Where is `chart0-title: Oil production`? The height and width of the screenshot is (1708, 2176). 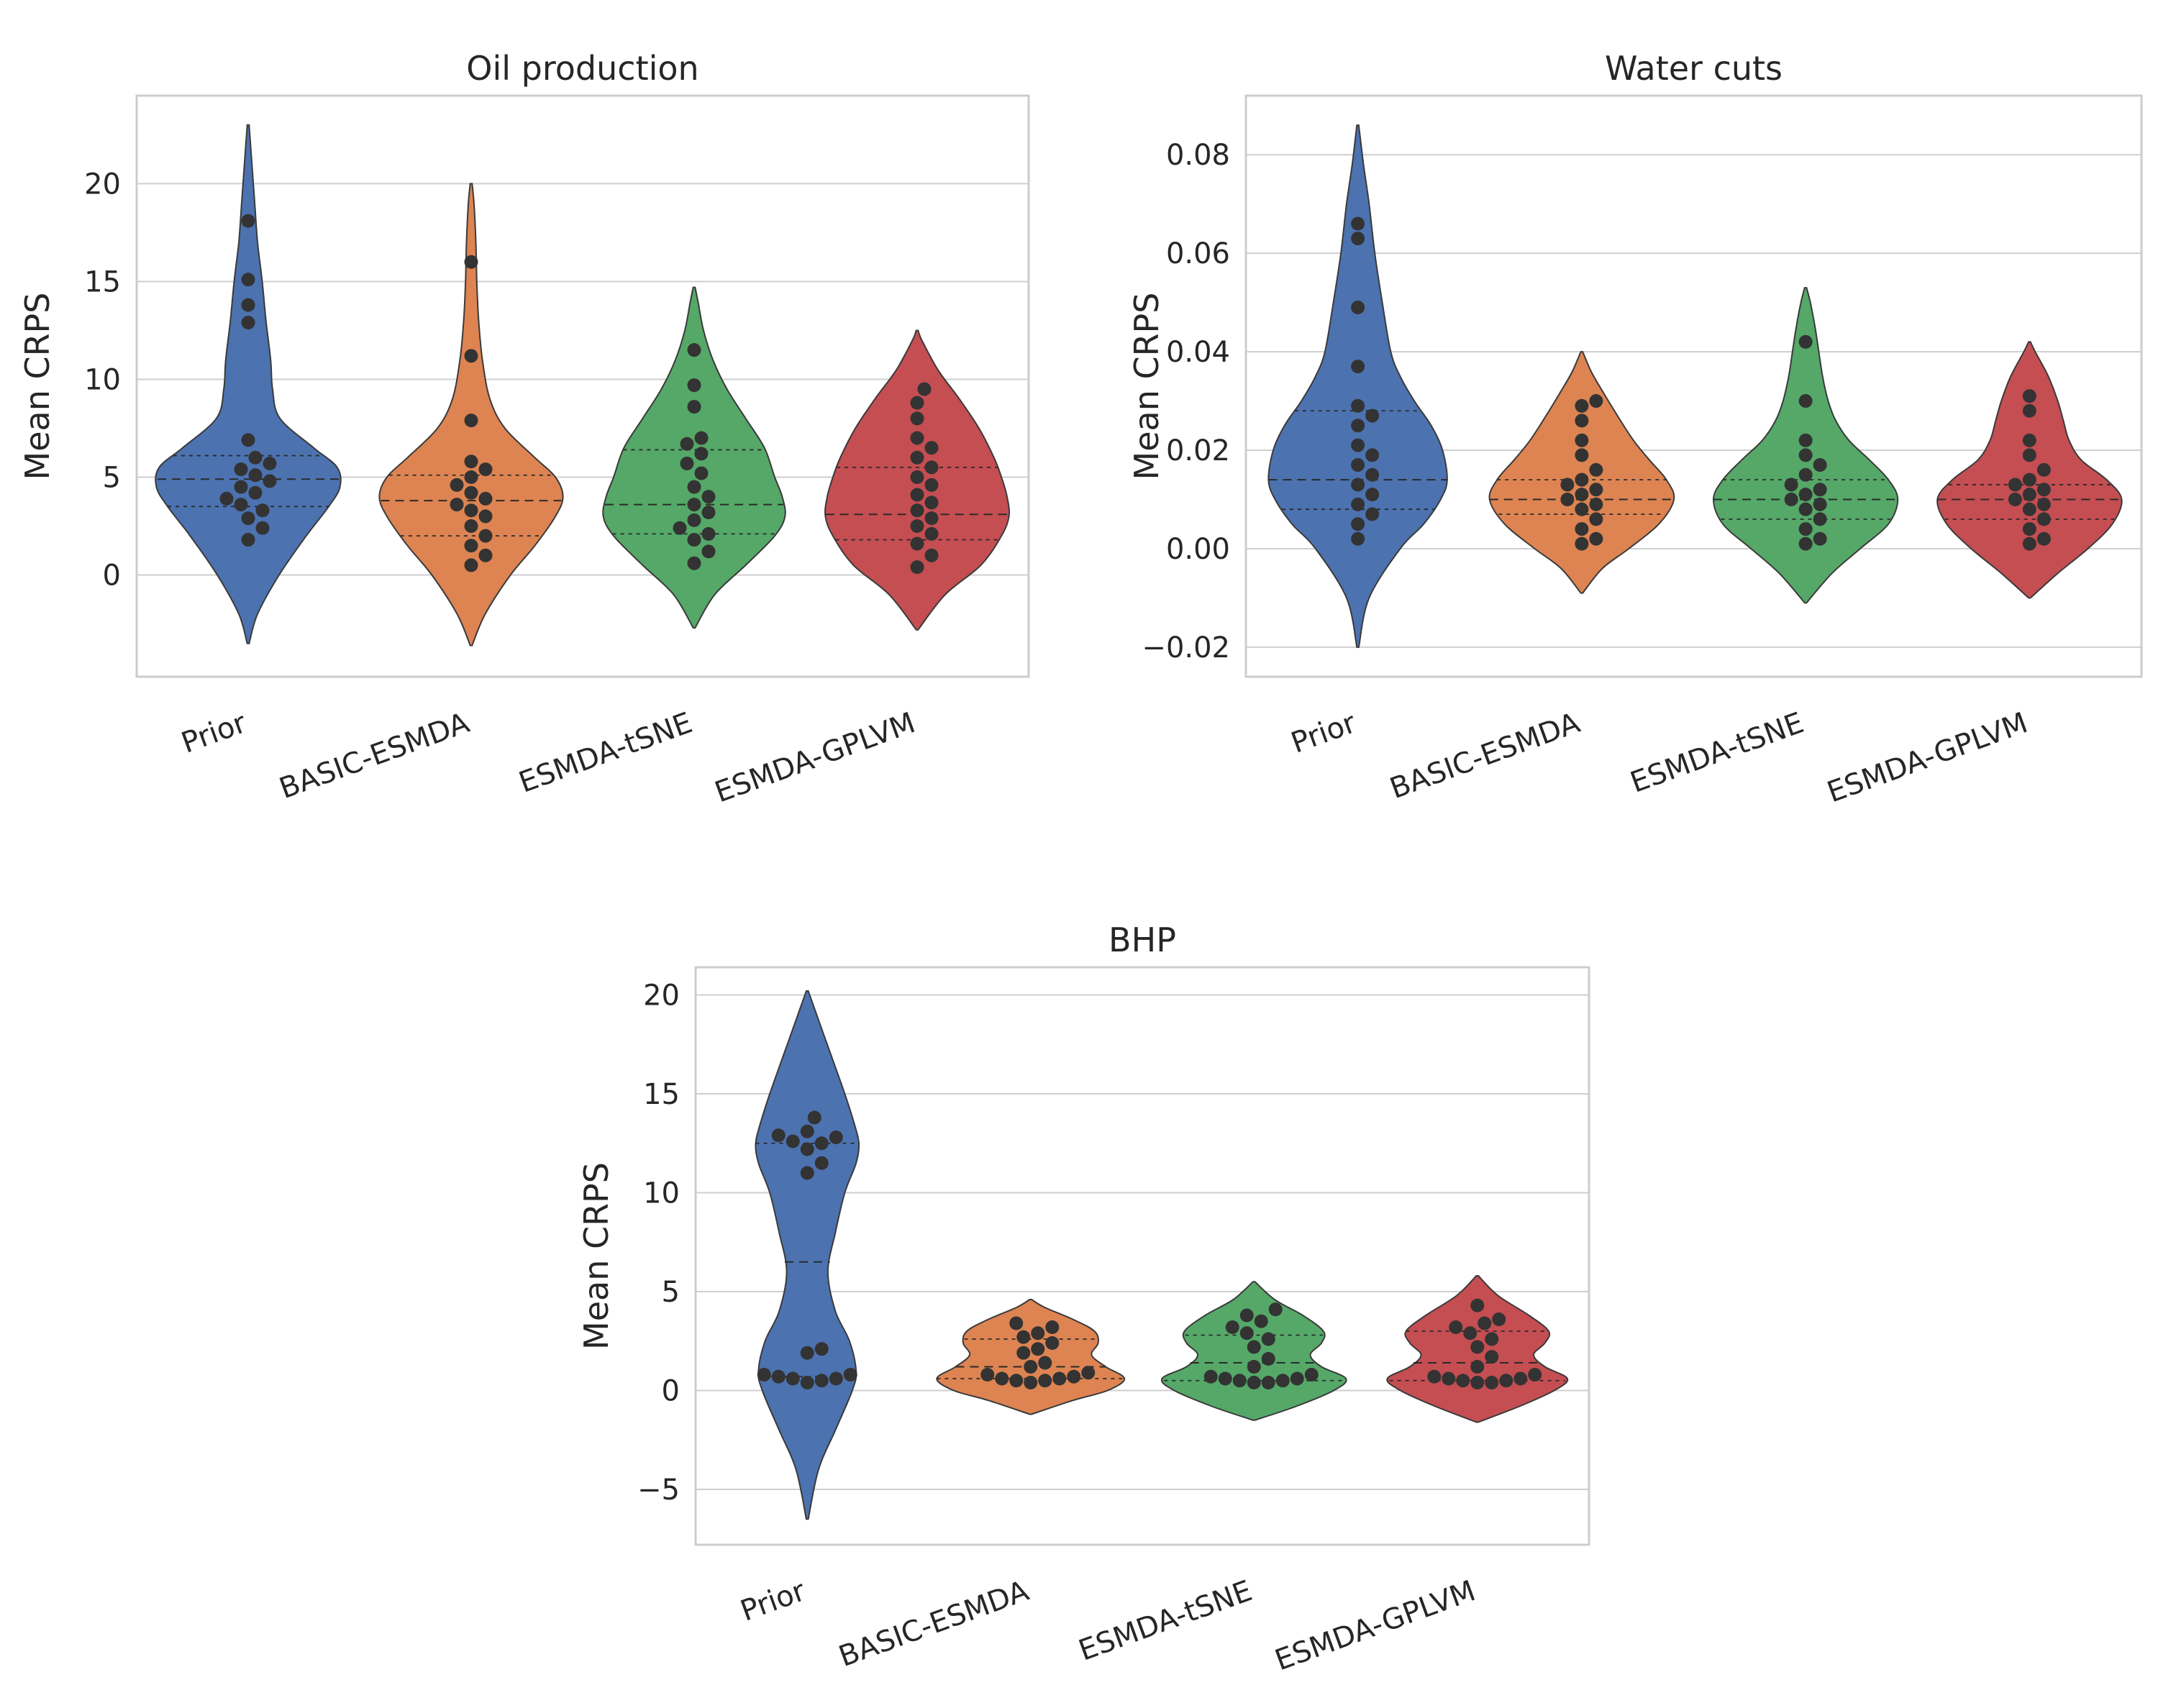 chart0-title: Oil production is located at coordinates (582, 68).